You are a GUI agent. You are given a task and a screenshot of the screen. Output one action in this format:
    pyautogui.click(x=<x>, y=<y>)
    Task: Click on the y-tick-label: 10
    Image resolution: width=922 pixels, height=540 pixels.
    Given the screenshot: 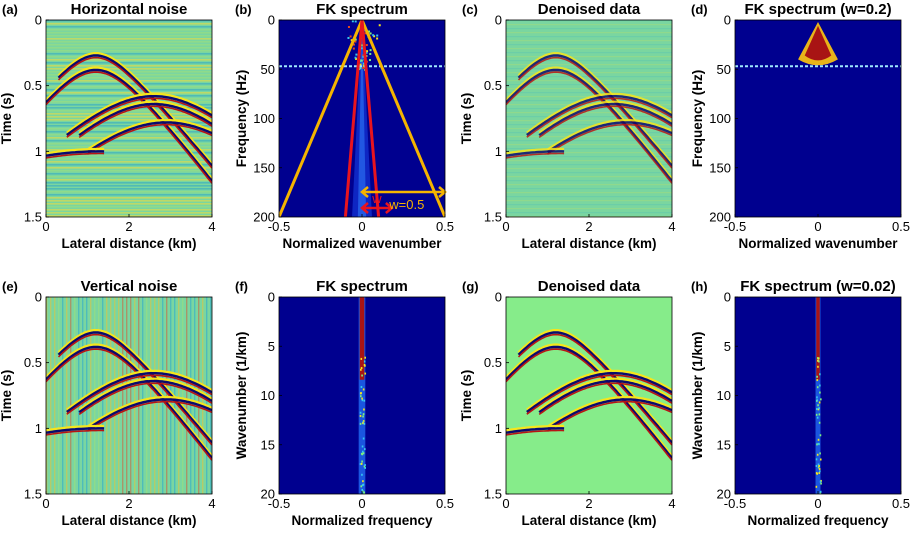 What is the action you would take?
    pyautogui.click(x=724, y=395)
    